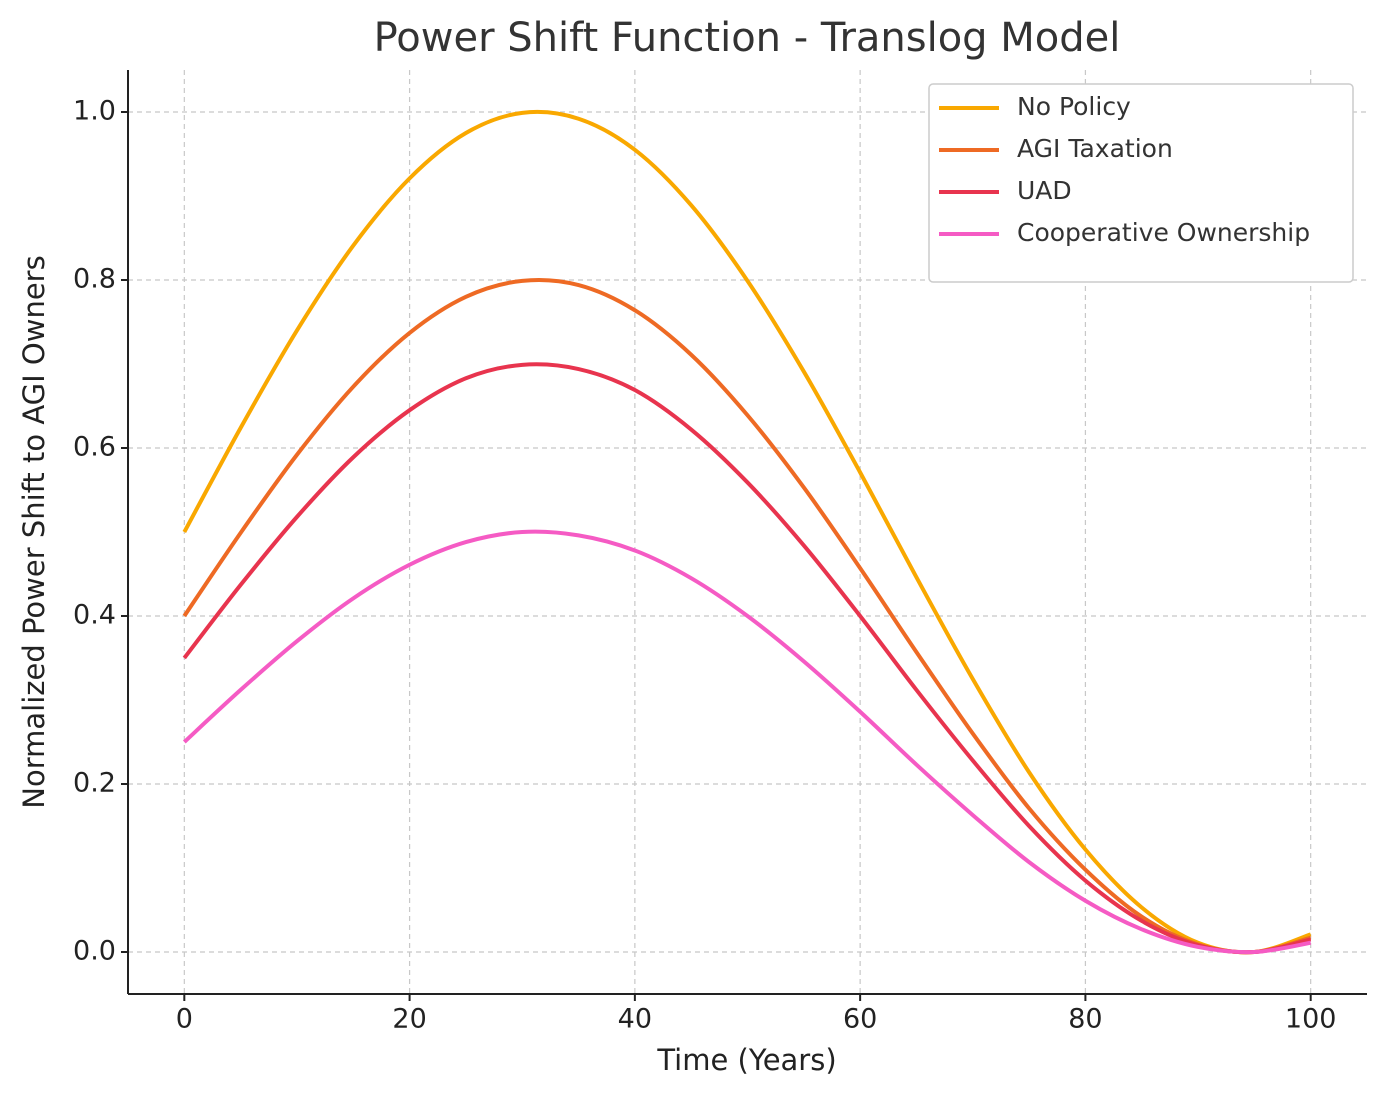 This screenshot has height=1101, width=1387. Describe the element at coordinates (746, 1060) in the screenshot. I see `x-axis-label: Time (Years)` at that location.